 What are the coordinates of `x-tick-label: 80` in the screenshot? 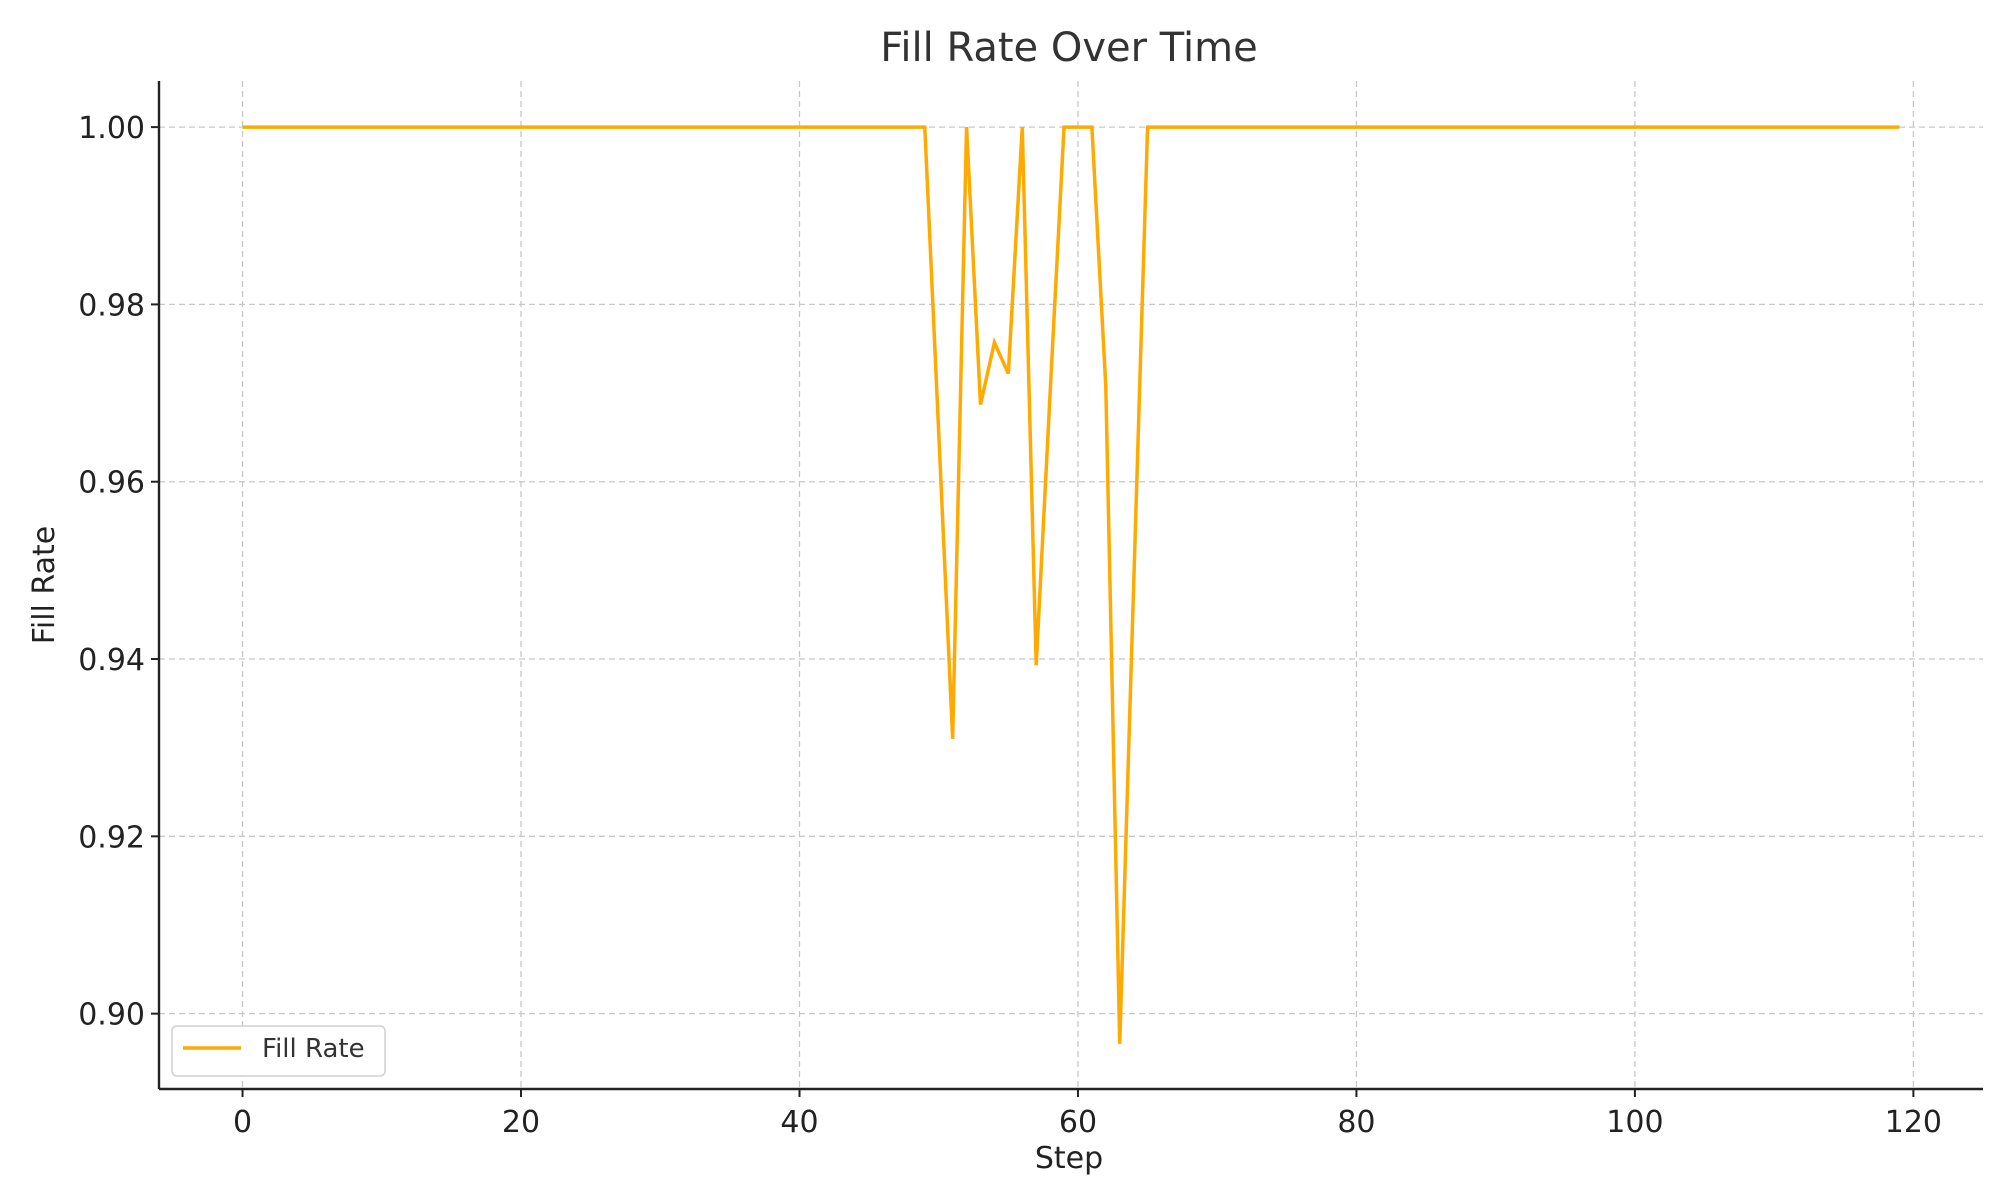 It's located at (1356, 1122).